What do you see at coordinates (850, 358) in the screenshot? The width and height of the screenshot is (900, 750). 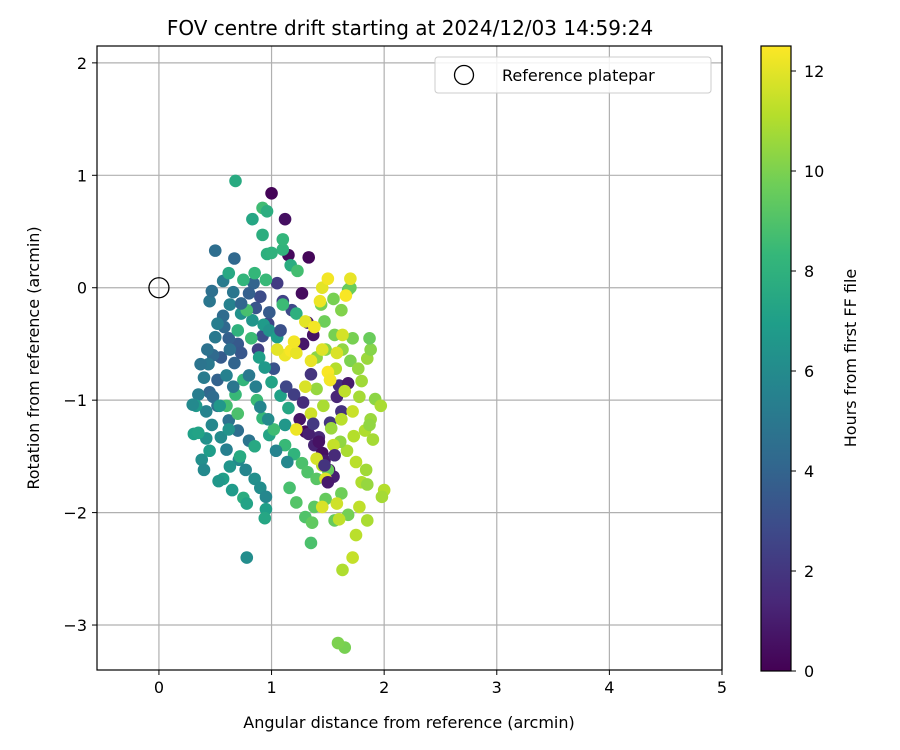 I see `colorbar-label: Hours from first FF file` at bounding box center [850, 358].